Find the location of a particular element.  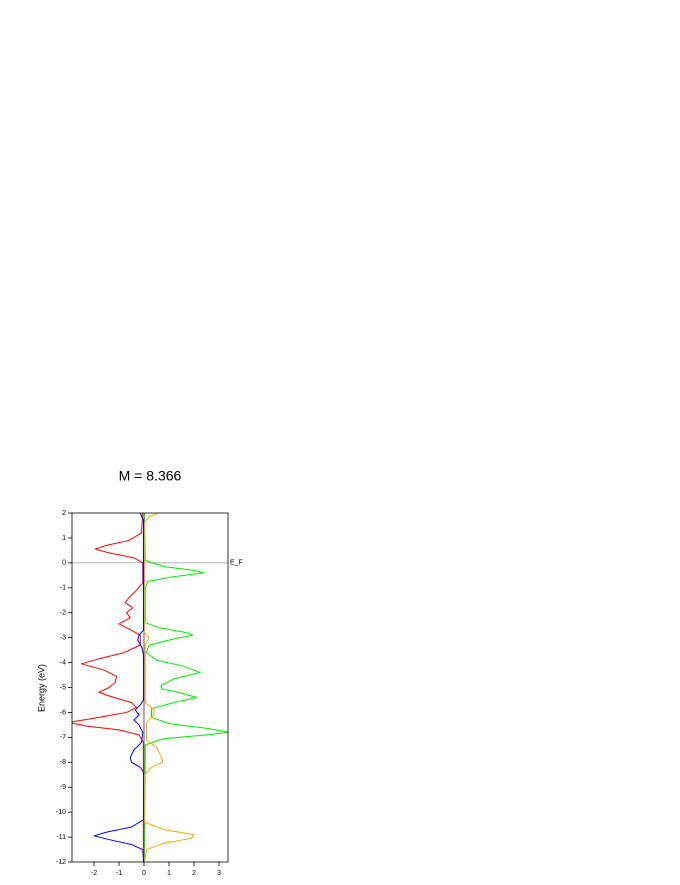

y-tick-label: 1 is located at coordinates (64, 538).